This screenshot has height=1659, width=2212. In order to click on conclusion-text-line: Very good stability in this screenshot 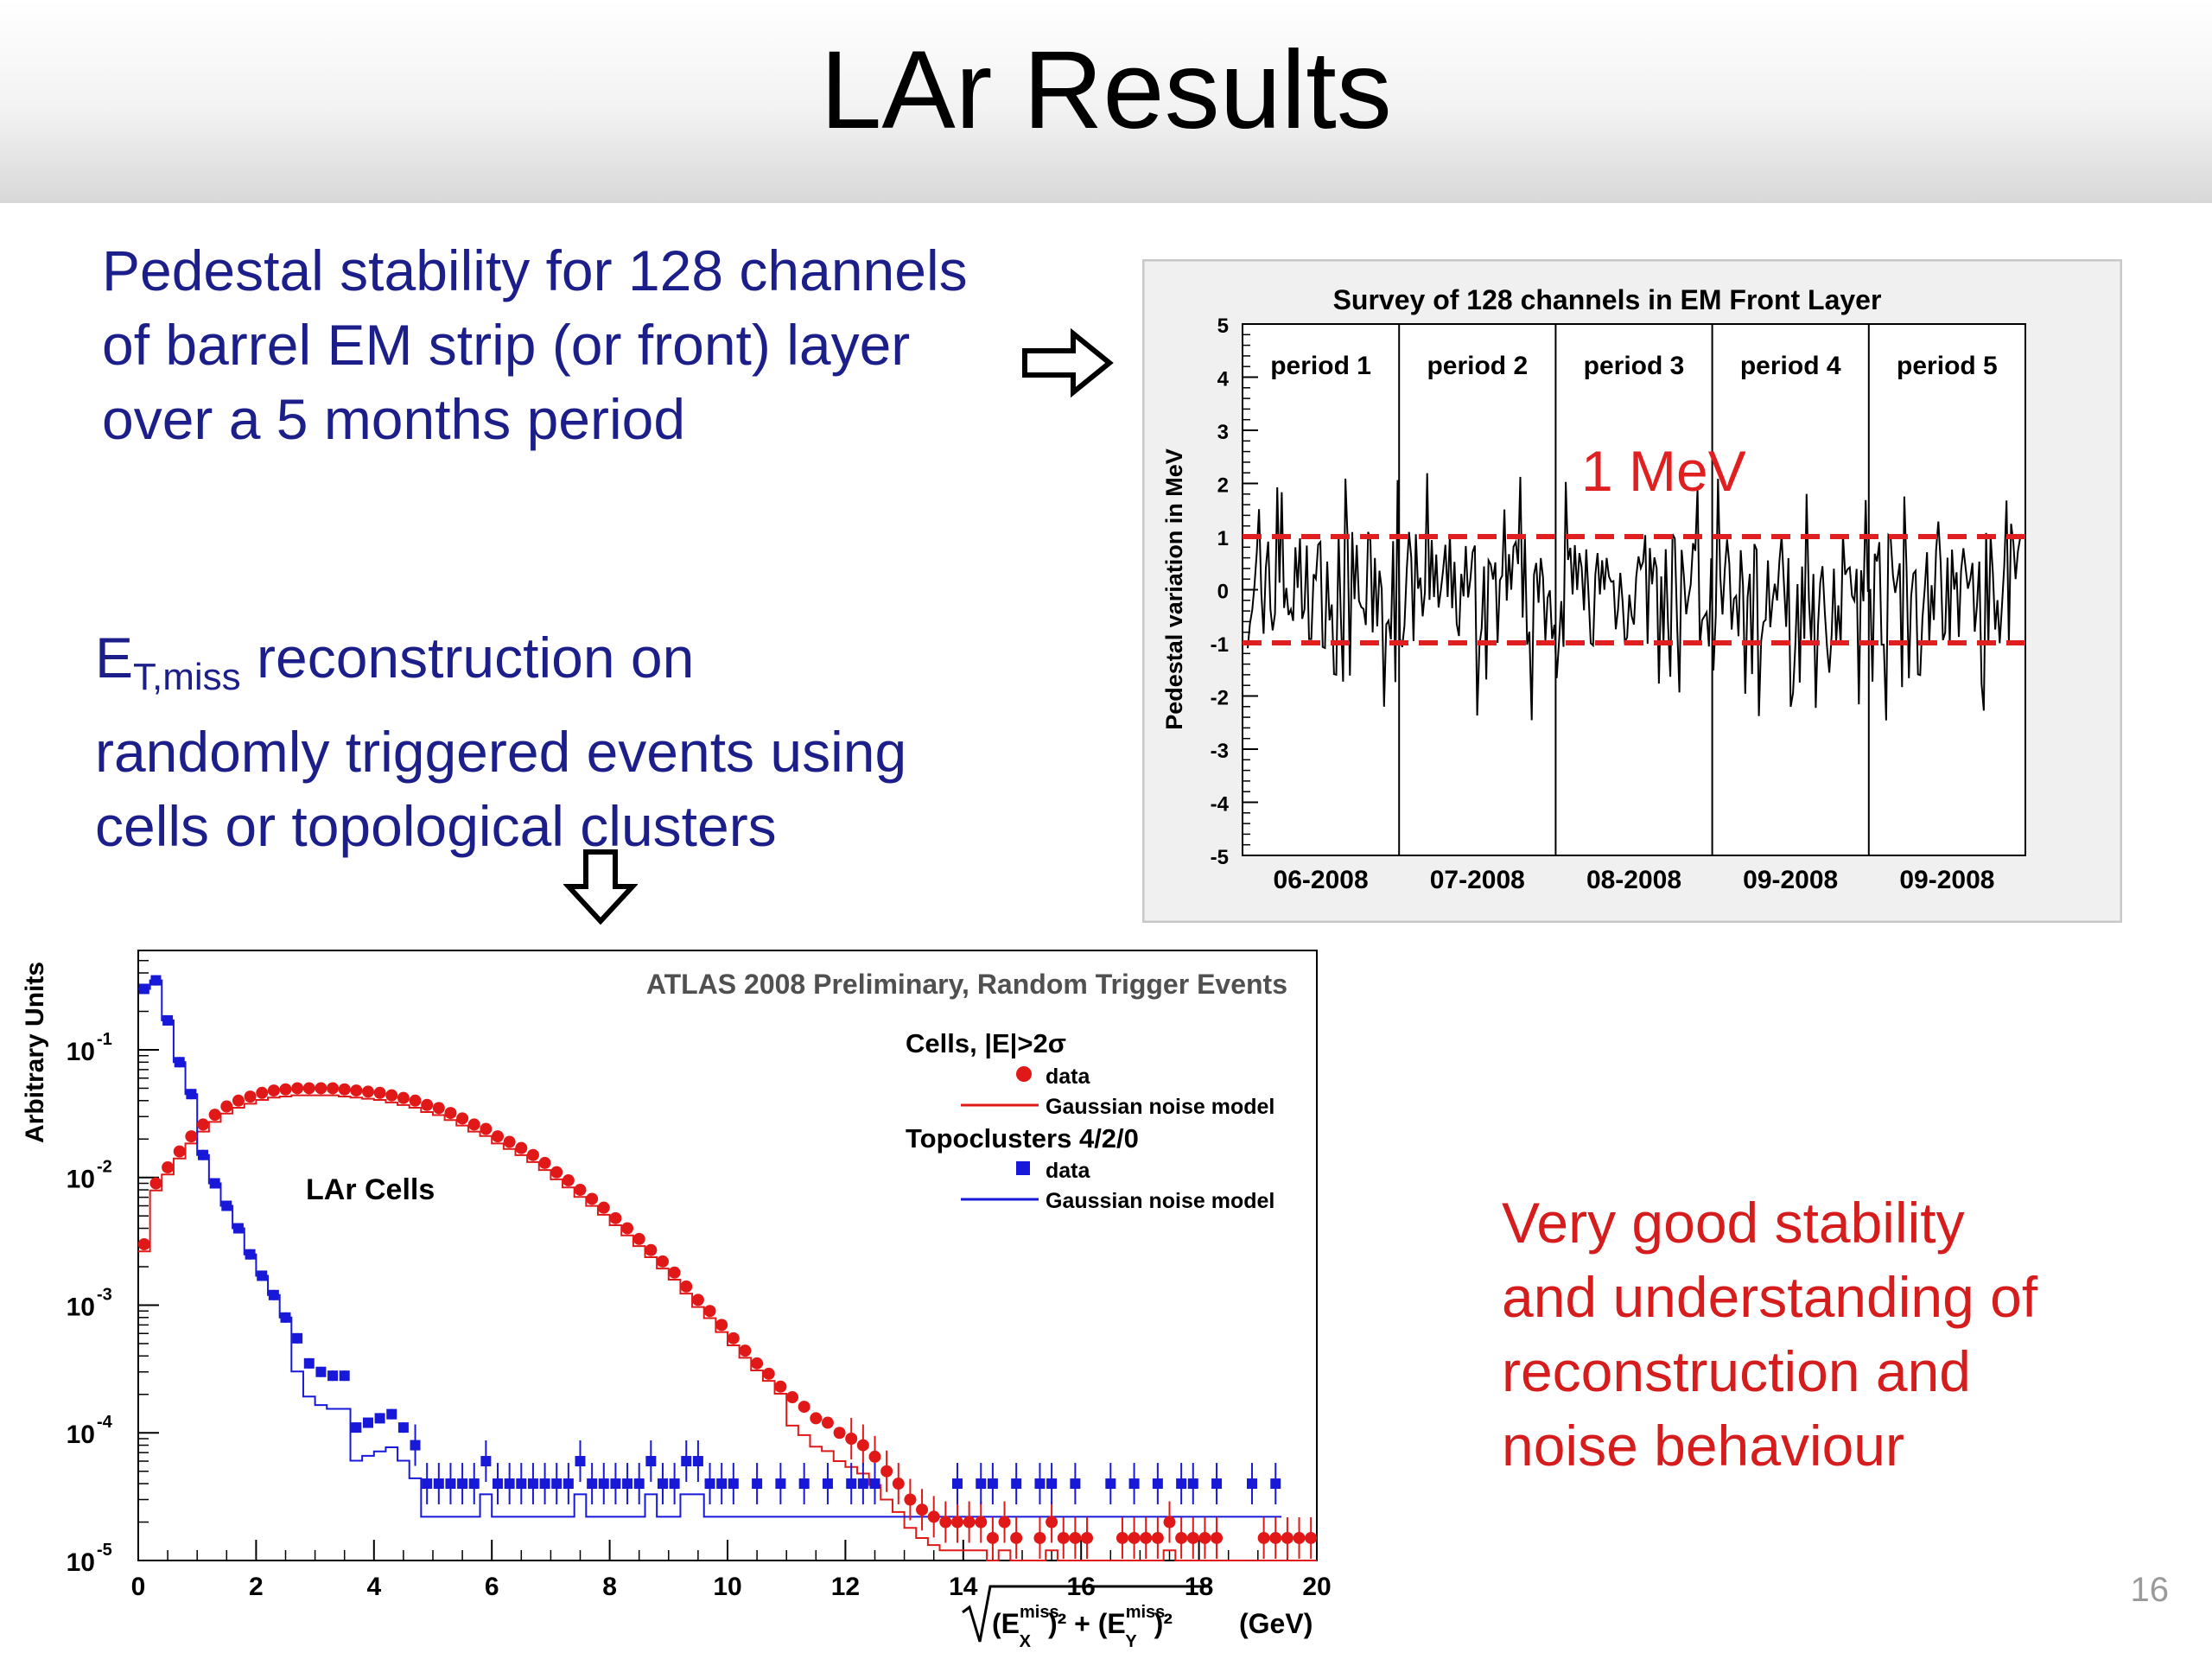, I will do `click(1733, 1223)`.